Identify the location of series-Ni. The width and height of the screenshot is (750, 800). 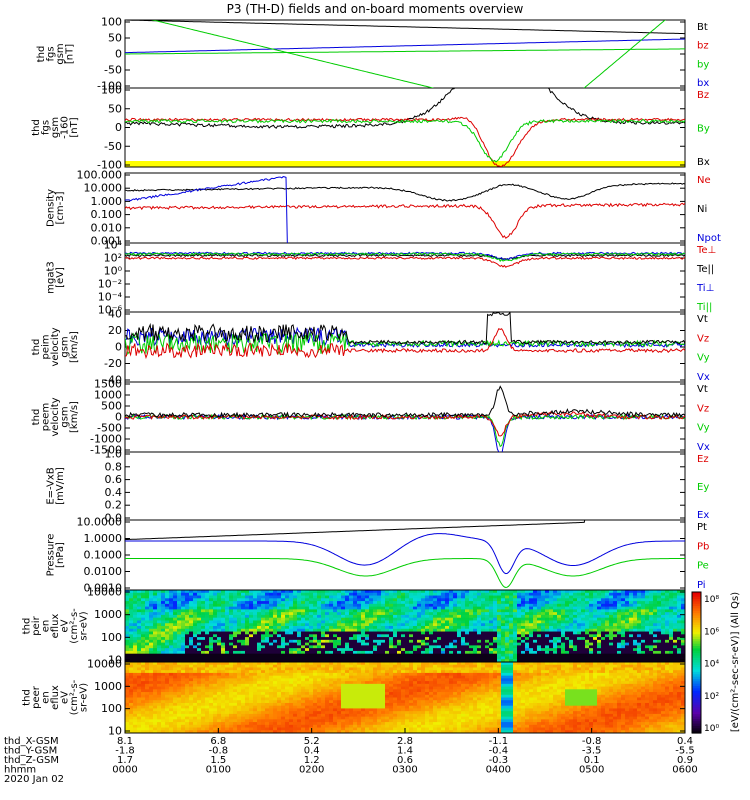
(405, 192).